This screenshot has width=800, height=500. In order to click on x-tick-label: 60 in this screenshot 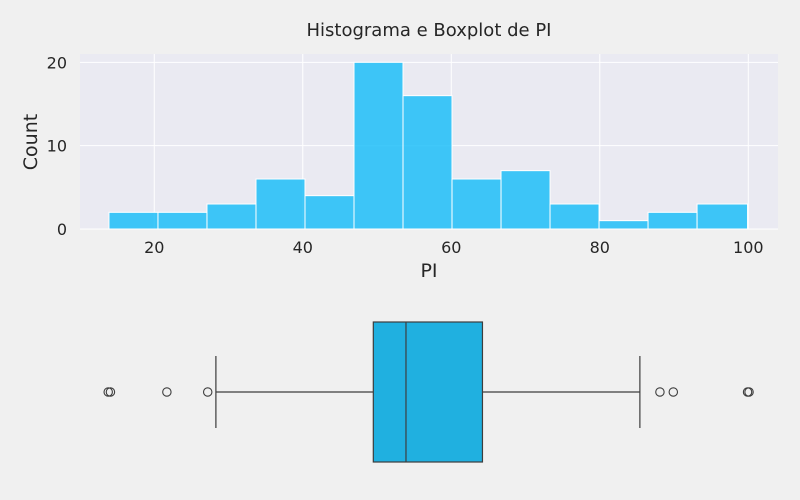, I will do `click(451, 247)`.